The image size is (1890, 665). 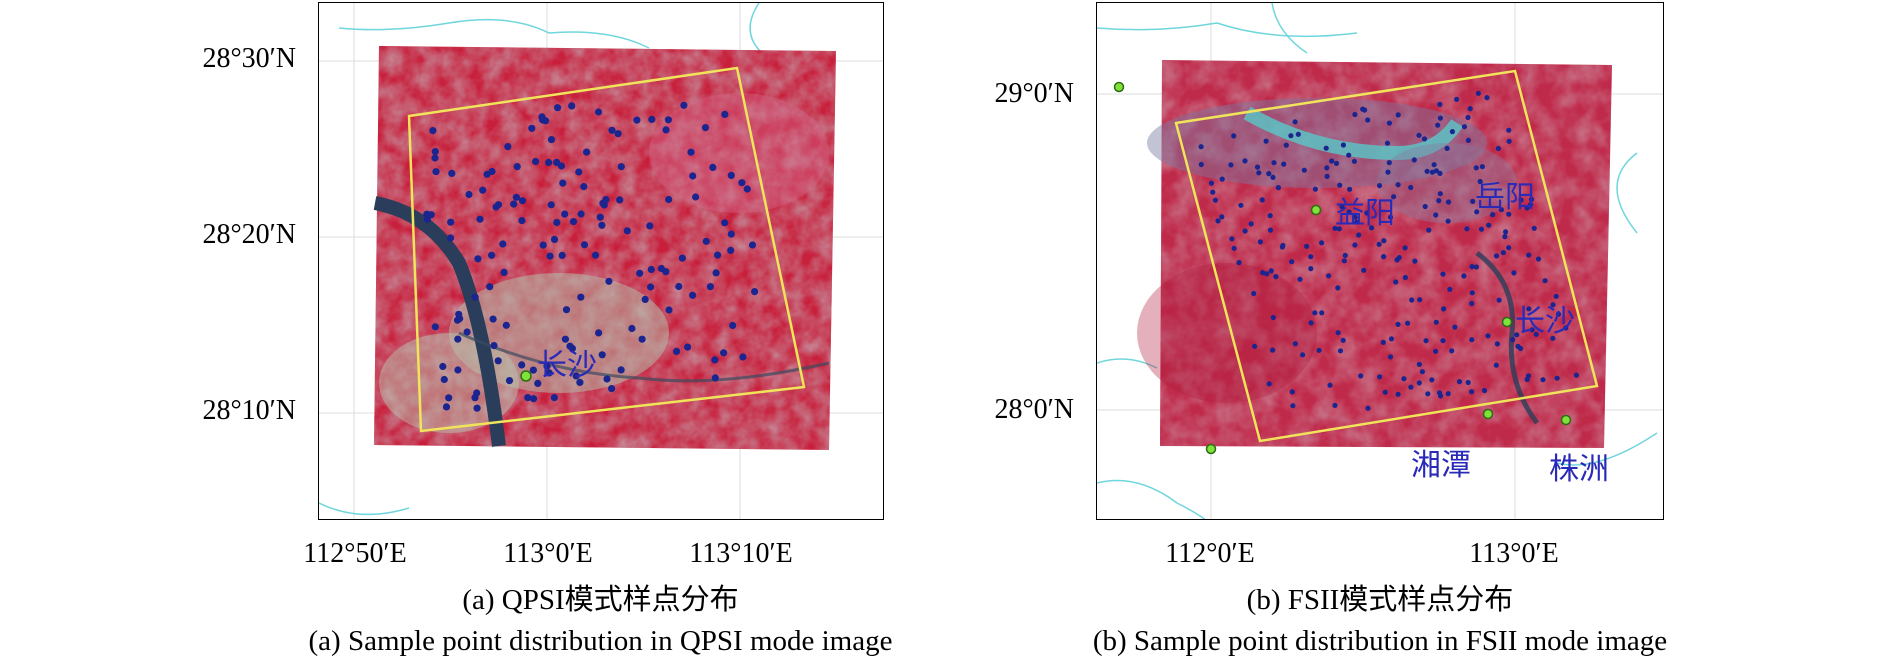 What do you see at coordinates (548, 553) in the screenshot?
I see `lon-tick-a-2: 113°0′E` at bounding box center [548, 553].